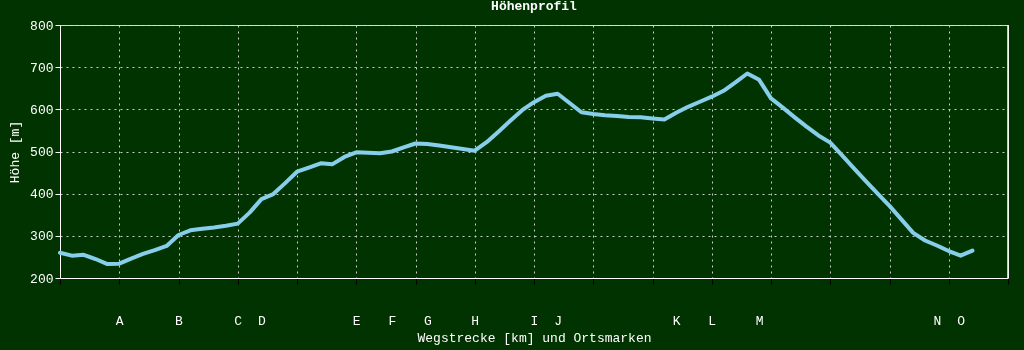 The height and width of the screenshot is (350, 1024). Describe the element at coordinates (238, 321) in the screenshot. I see `x-tick-label: C` at that location.